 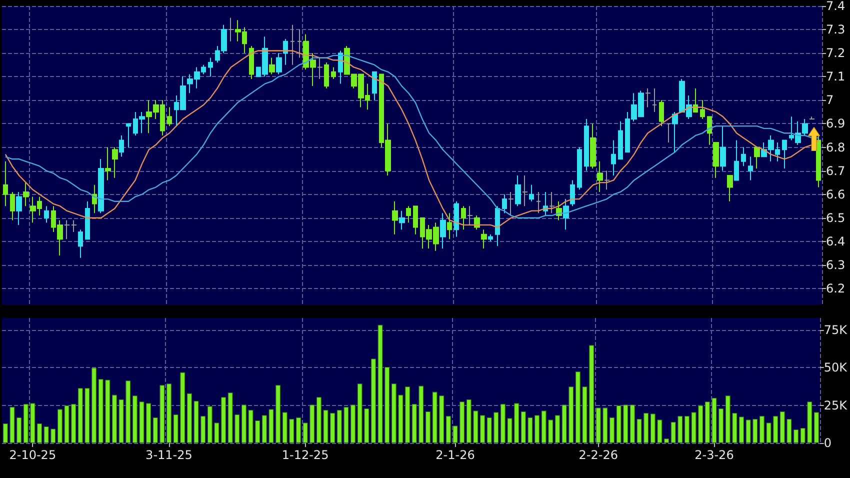 What do you see at coordinates (836, 330) in the screenshot?
I see `y-tick-label: 75K` at bounding box center [836, 330].